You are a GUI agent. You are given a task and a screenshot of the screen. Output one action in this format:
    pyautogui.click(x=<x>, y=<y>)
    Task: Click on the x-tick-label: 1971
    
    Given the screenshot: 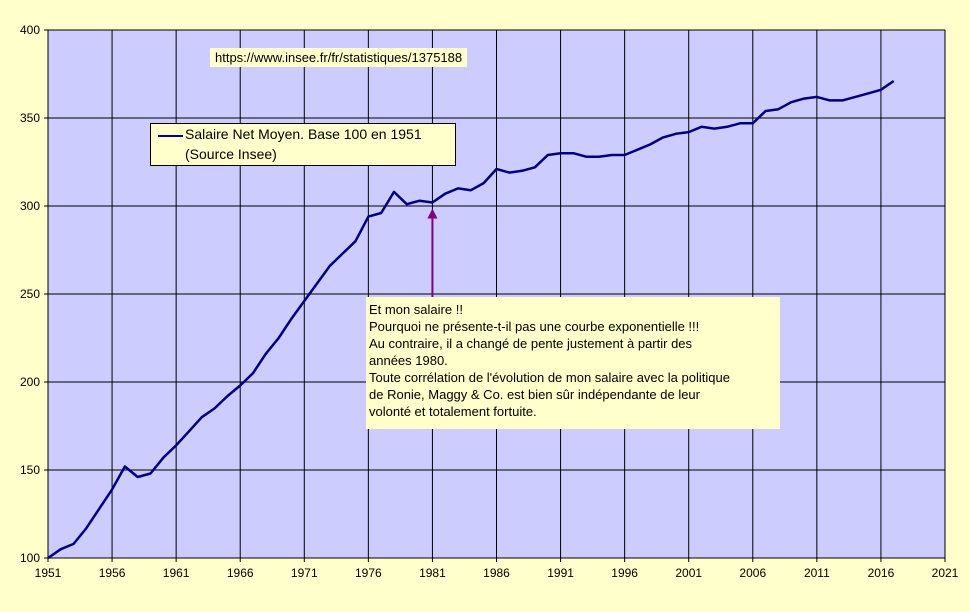 What is the action you would take?
    pyautogui.click(x=304, y=573)
    